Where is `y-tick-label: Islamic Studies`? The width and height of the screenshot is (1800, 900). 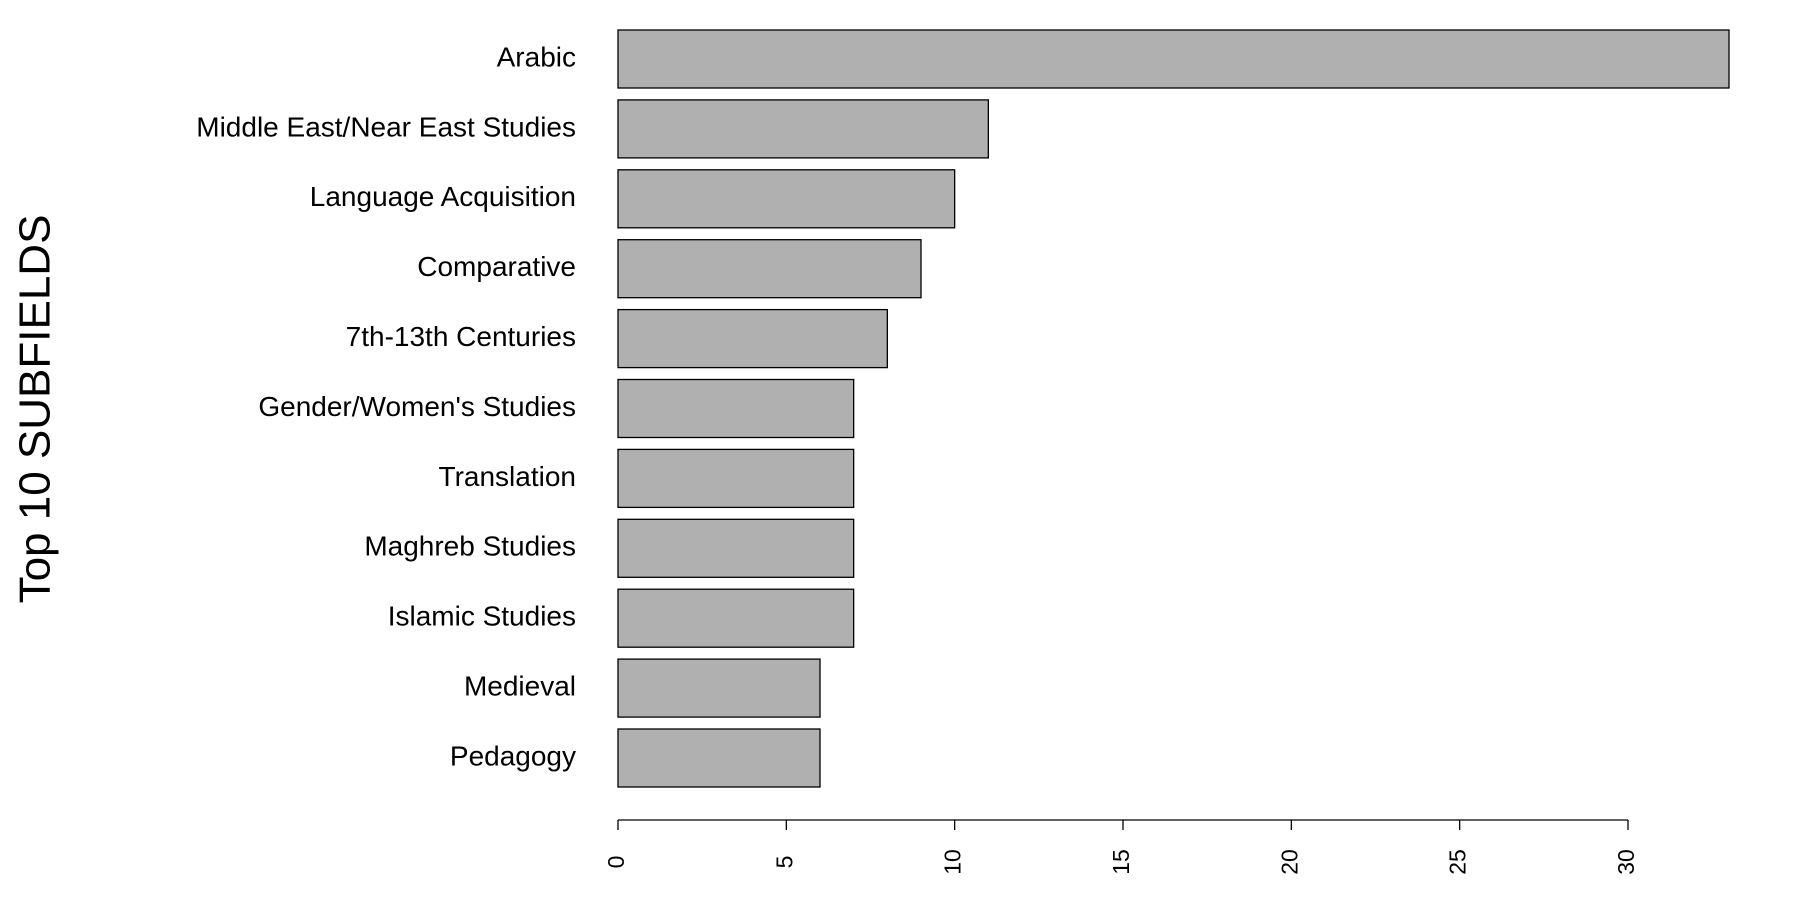 y-tick-label: Islamic Studies is located at coordinates (482, 616).